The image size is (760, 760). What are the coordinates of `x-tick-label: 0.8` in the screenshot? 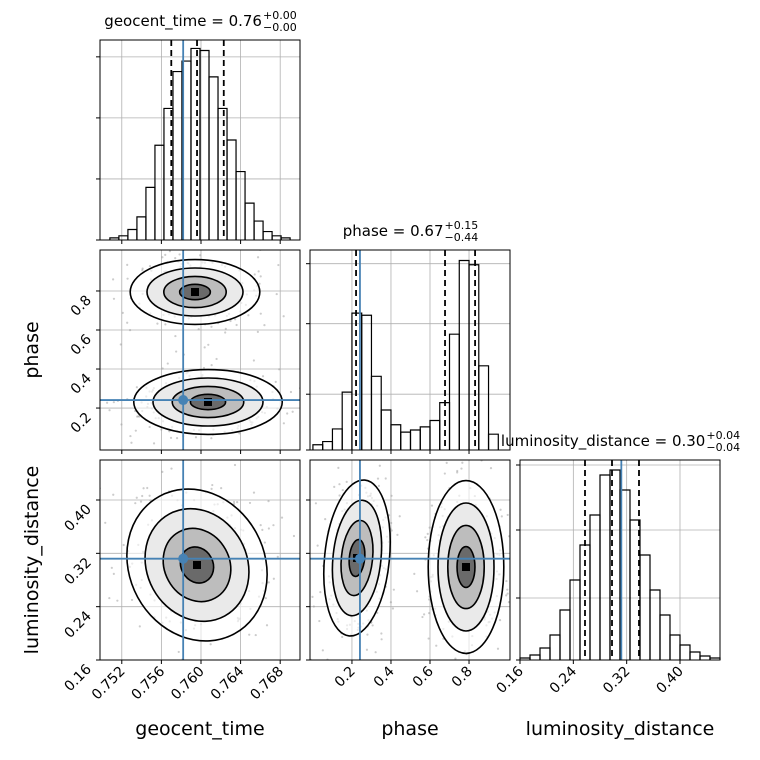 It's located at (462, 677).